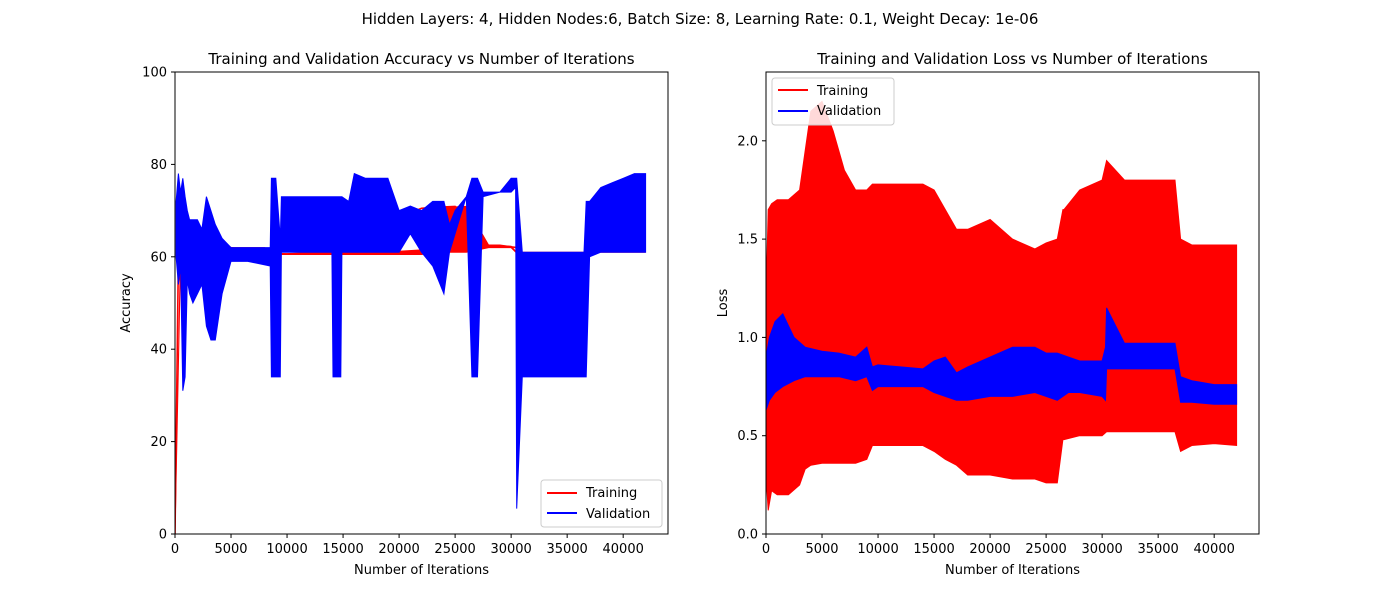 This screenshot has height=600, width=1400. Describe the element at coordinates (623, 549) in the screenshot. I see `accuracy-x-tick-label: 40000` at that location.